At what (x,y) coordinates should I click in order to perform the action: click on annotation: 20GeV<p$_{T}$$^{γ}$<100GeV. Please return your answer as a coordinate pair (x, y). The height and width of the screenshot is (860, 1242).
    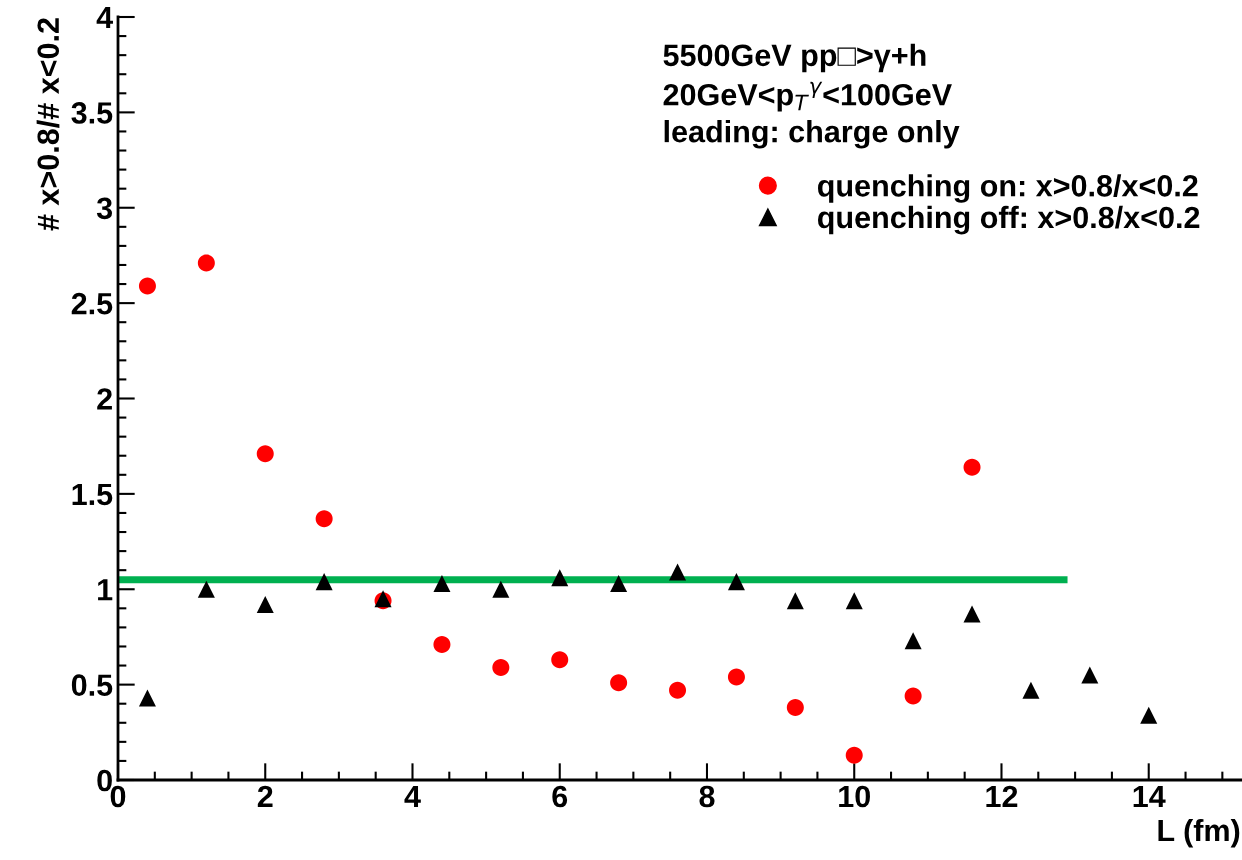
    Looking at the image, I should click on (807, 96).